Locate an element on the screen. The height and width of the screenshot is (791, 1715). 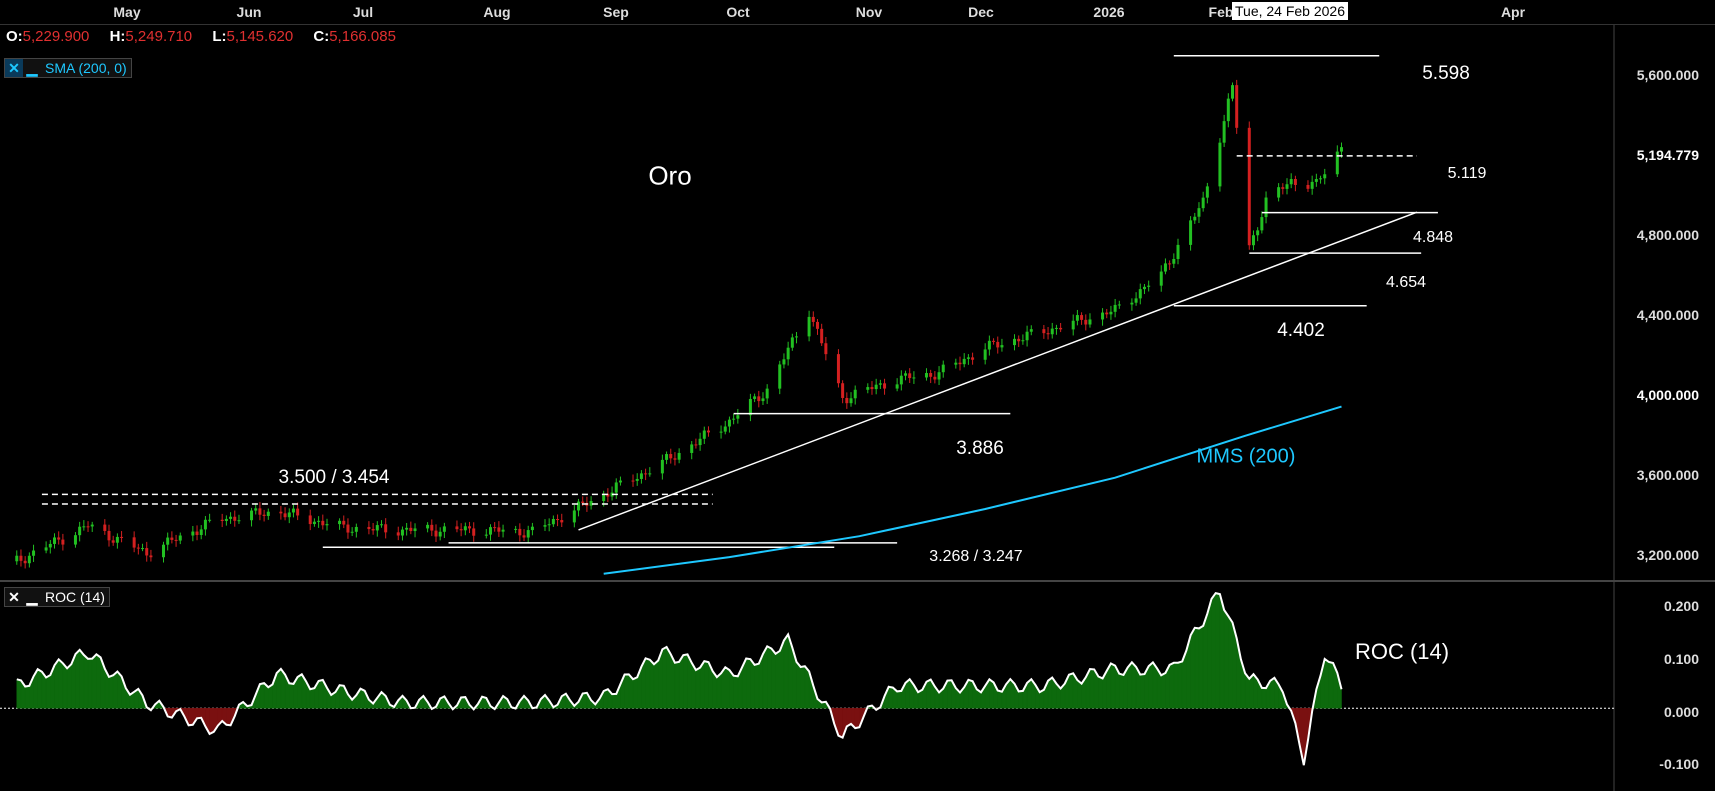
roc-tick: 0.000 is located at coordinates (1681, 712).